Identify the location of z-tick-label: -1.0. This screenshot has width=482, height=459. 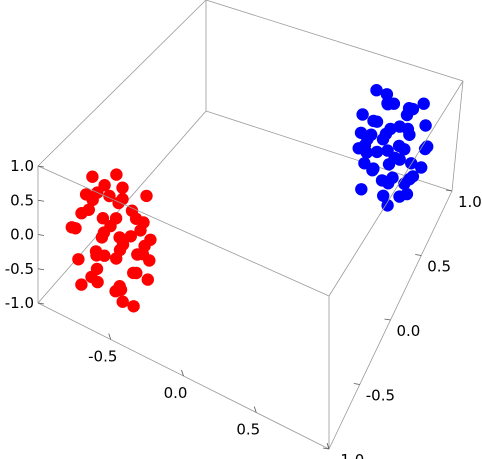
(19, 303).